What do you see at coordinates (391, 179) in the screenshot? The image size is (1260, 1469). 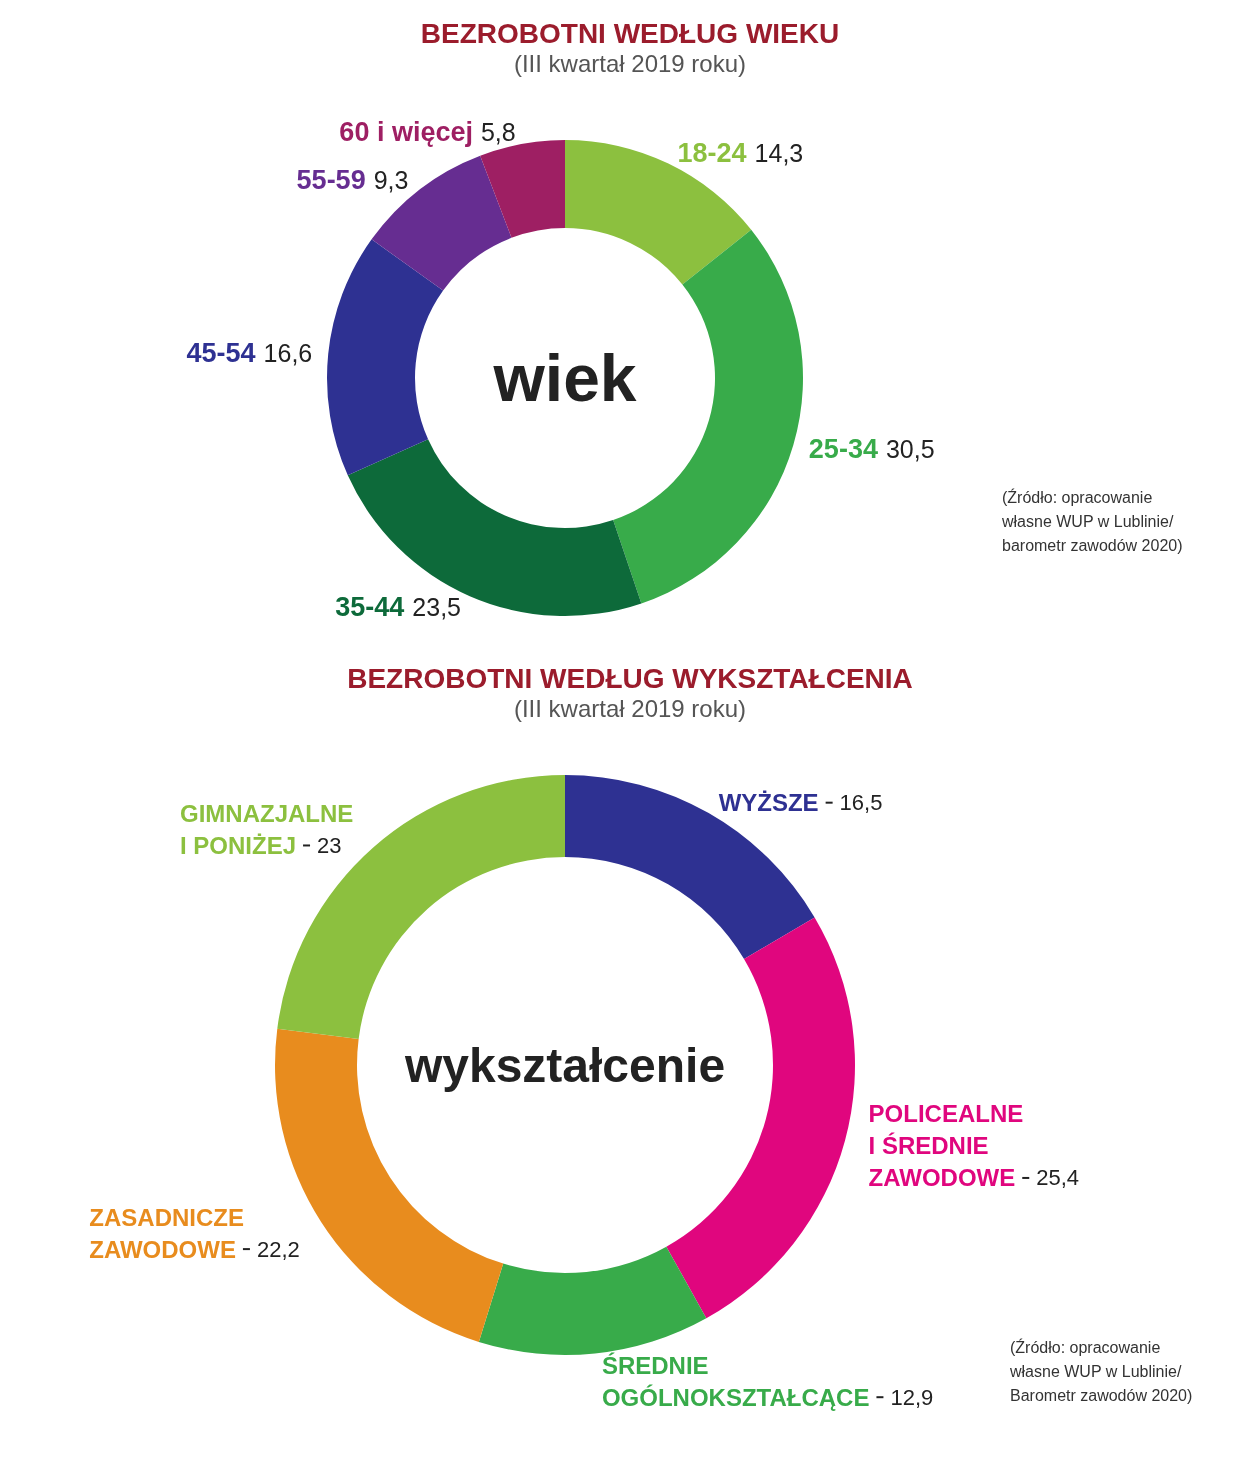 I see `data-label: 9,3` at bounding box center [391, 179].